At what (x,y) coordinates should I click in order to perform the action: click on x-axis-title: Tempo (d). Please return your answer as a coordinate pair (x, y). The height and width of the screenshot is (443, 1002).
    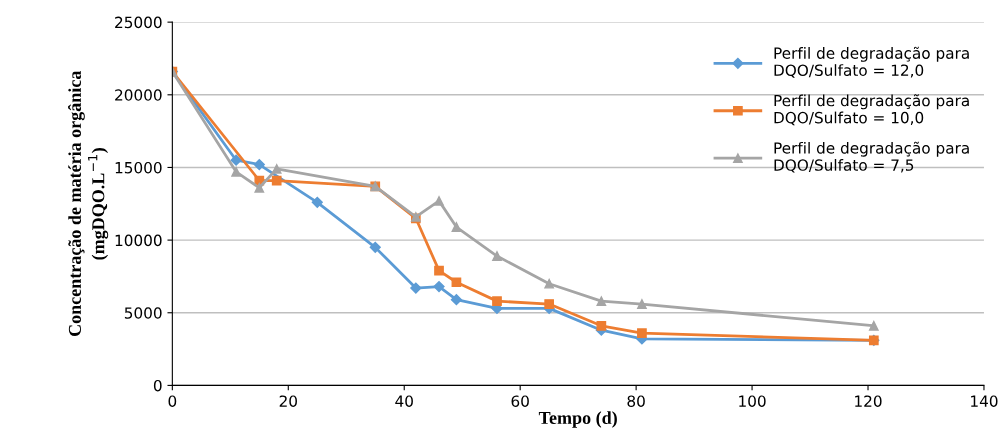
    Looking at the image, I should click on (577, 419).